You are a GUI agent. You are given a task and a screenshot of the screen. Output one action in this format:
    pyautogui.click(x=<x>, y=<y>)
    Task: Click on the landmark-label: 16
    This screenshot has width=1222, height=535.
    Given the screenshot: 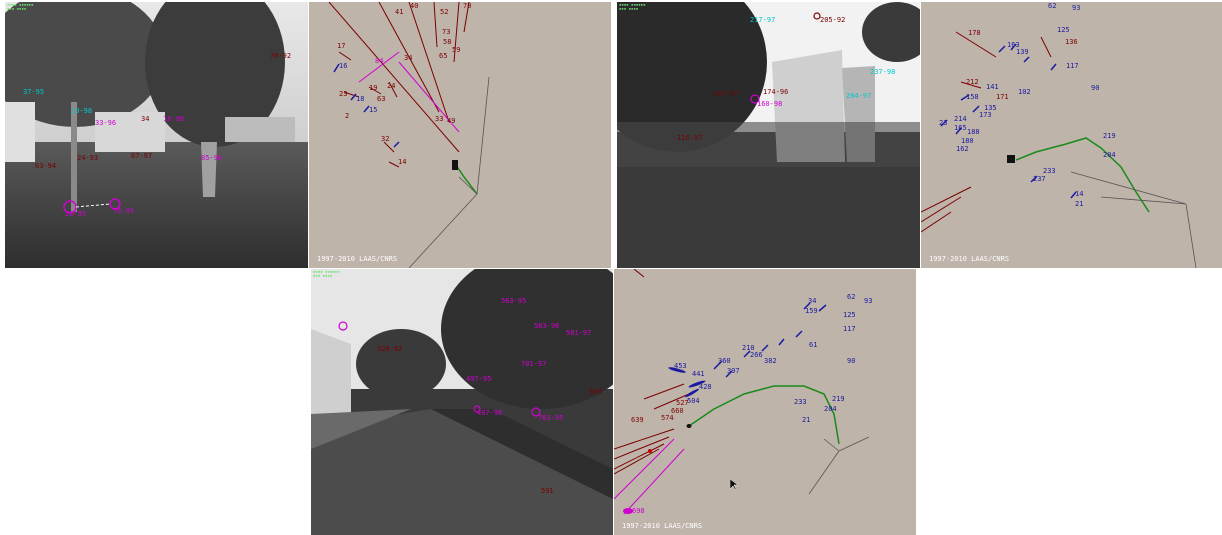 What is the action you would take?
    pyautogui.click(x=343, y=66)
    